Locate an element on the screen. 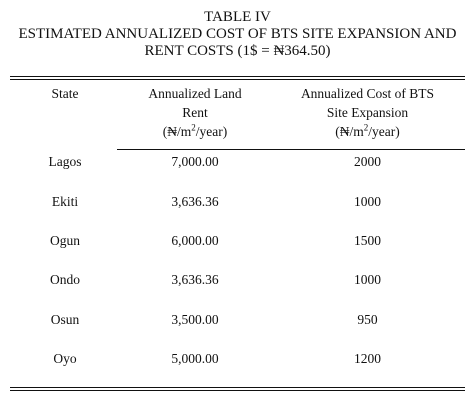 This screenshot has width=475, height=403. table-title-line-2: RENT COSTS (1$ = ₦364.50) is located at coordinates (237, 51).